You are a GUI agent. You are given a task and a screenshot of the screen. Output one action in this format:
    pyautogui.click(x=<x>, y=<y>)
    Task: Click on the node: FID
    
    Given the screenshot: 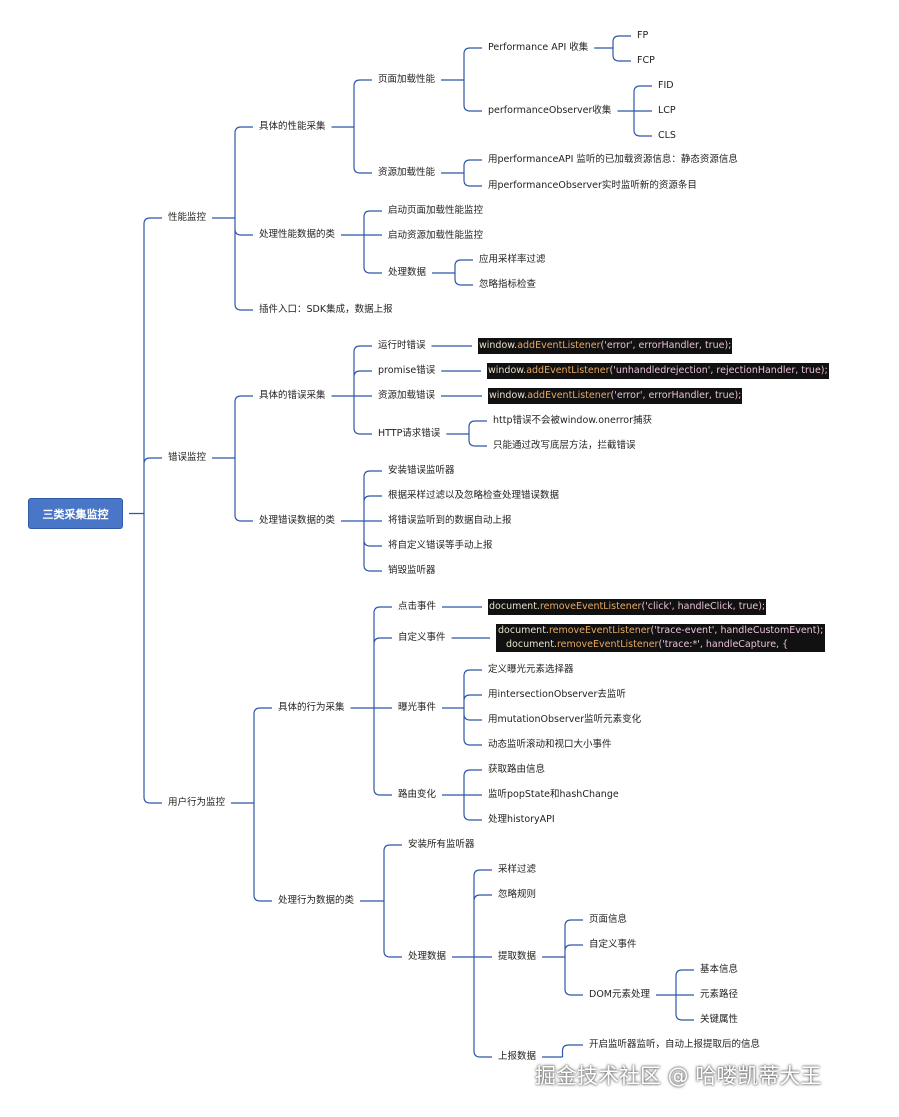 What is the action you would take?
    pyautogui.click(x=666, y=85)
    